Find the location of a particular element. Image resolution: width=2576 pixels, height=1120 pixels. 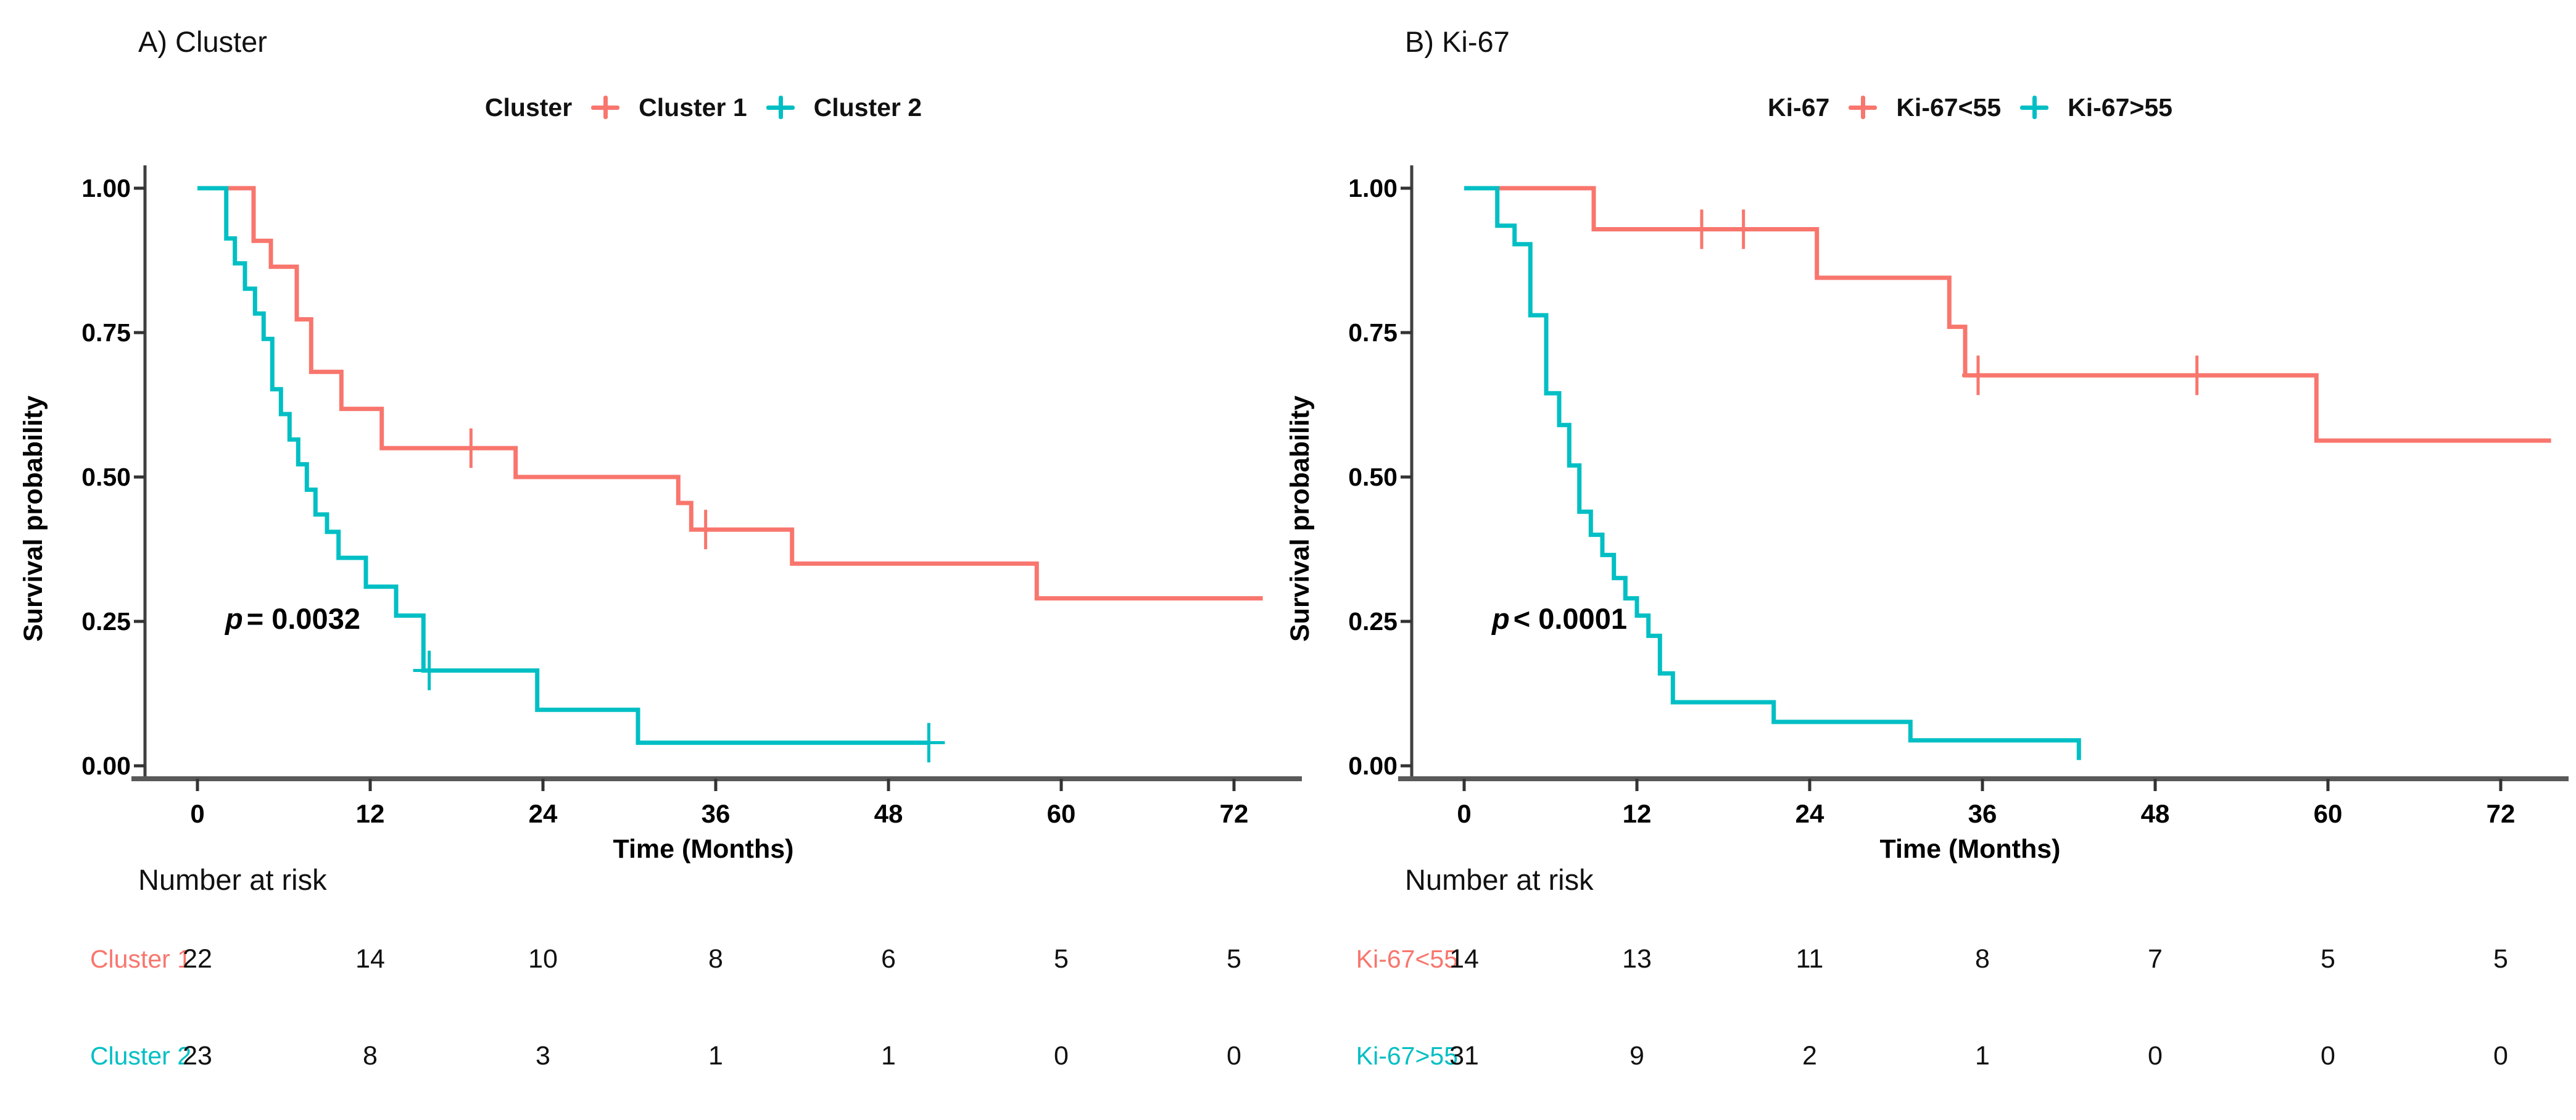

panel-a-legend-item-cluster2: Cluster 2 is located at coordinates (867, 107).